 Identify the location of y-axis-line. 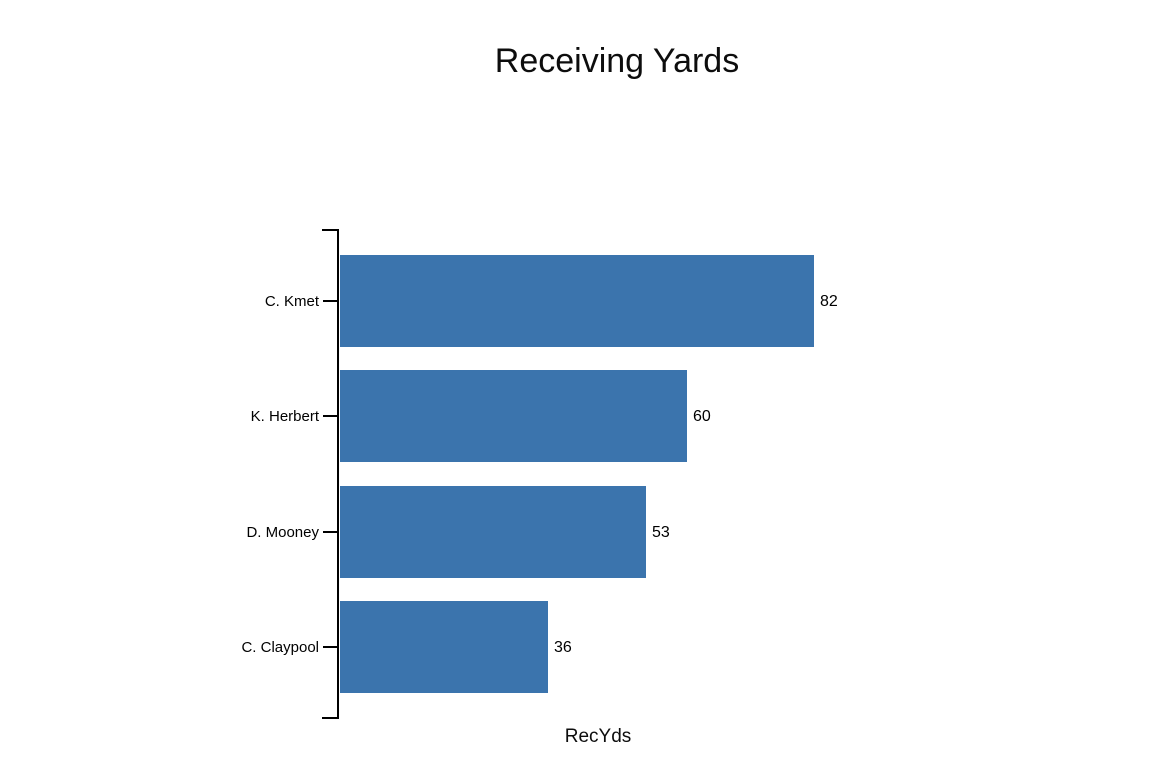
(338, 474).